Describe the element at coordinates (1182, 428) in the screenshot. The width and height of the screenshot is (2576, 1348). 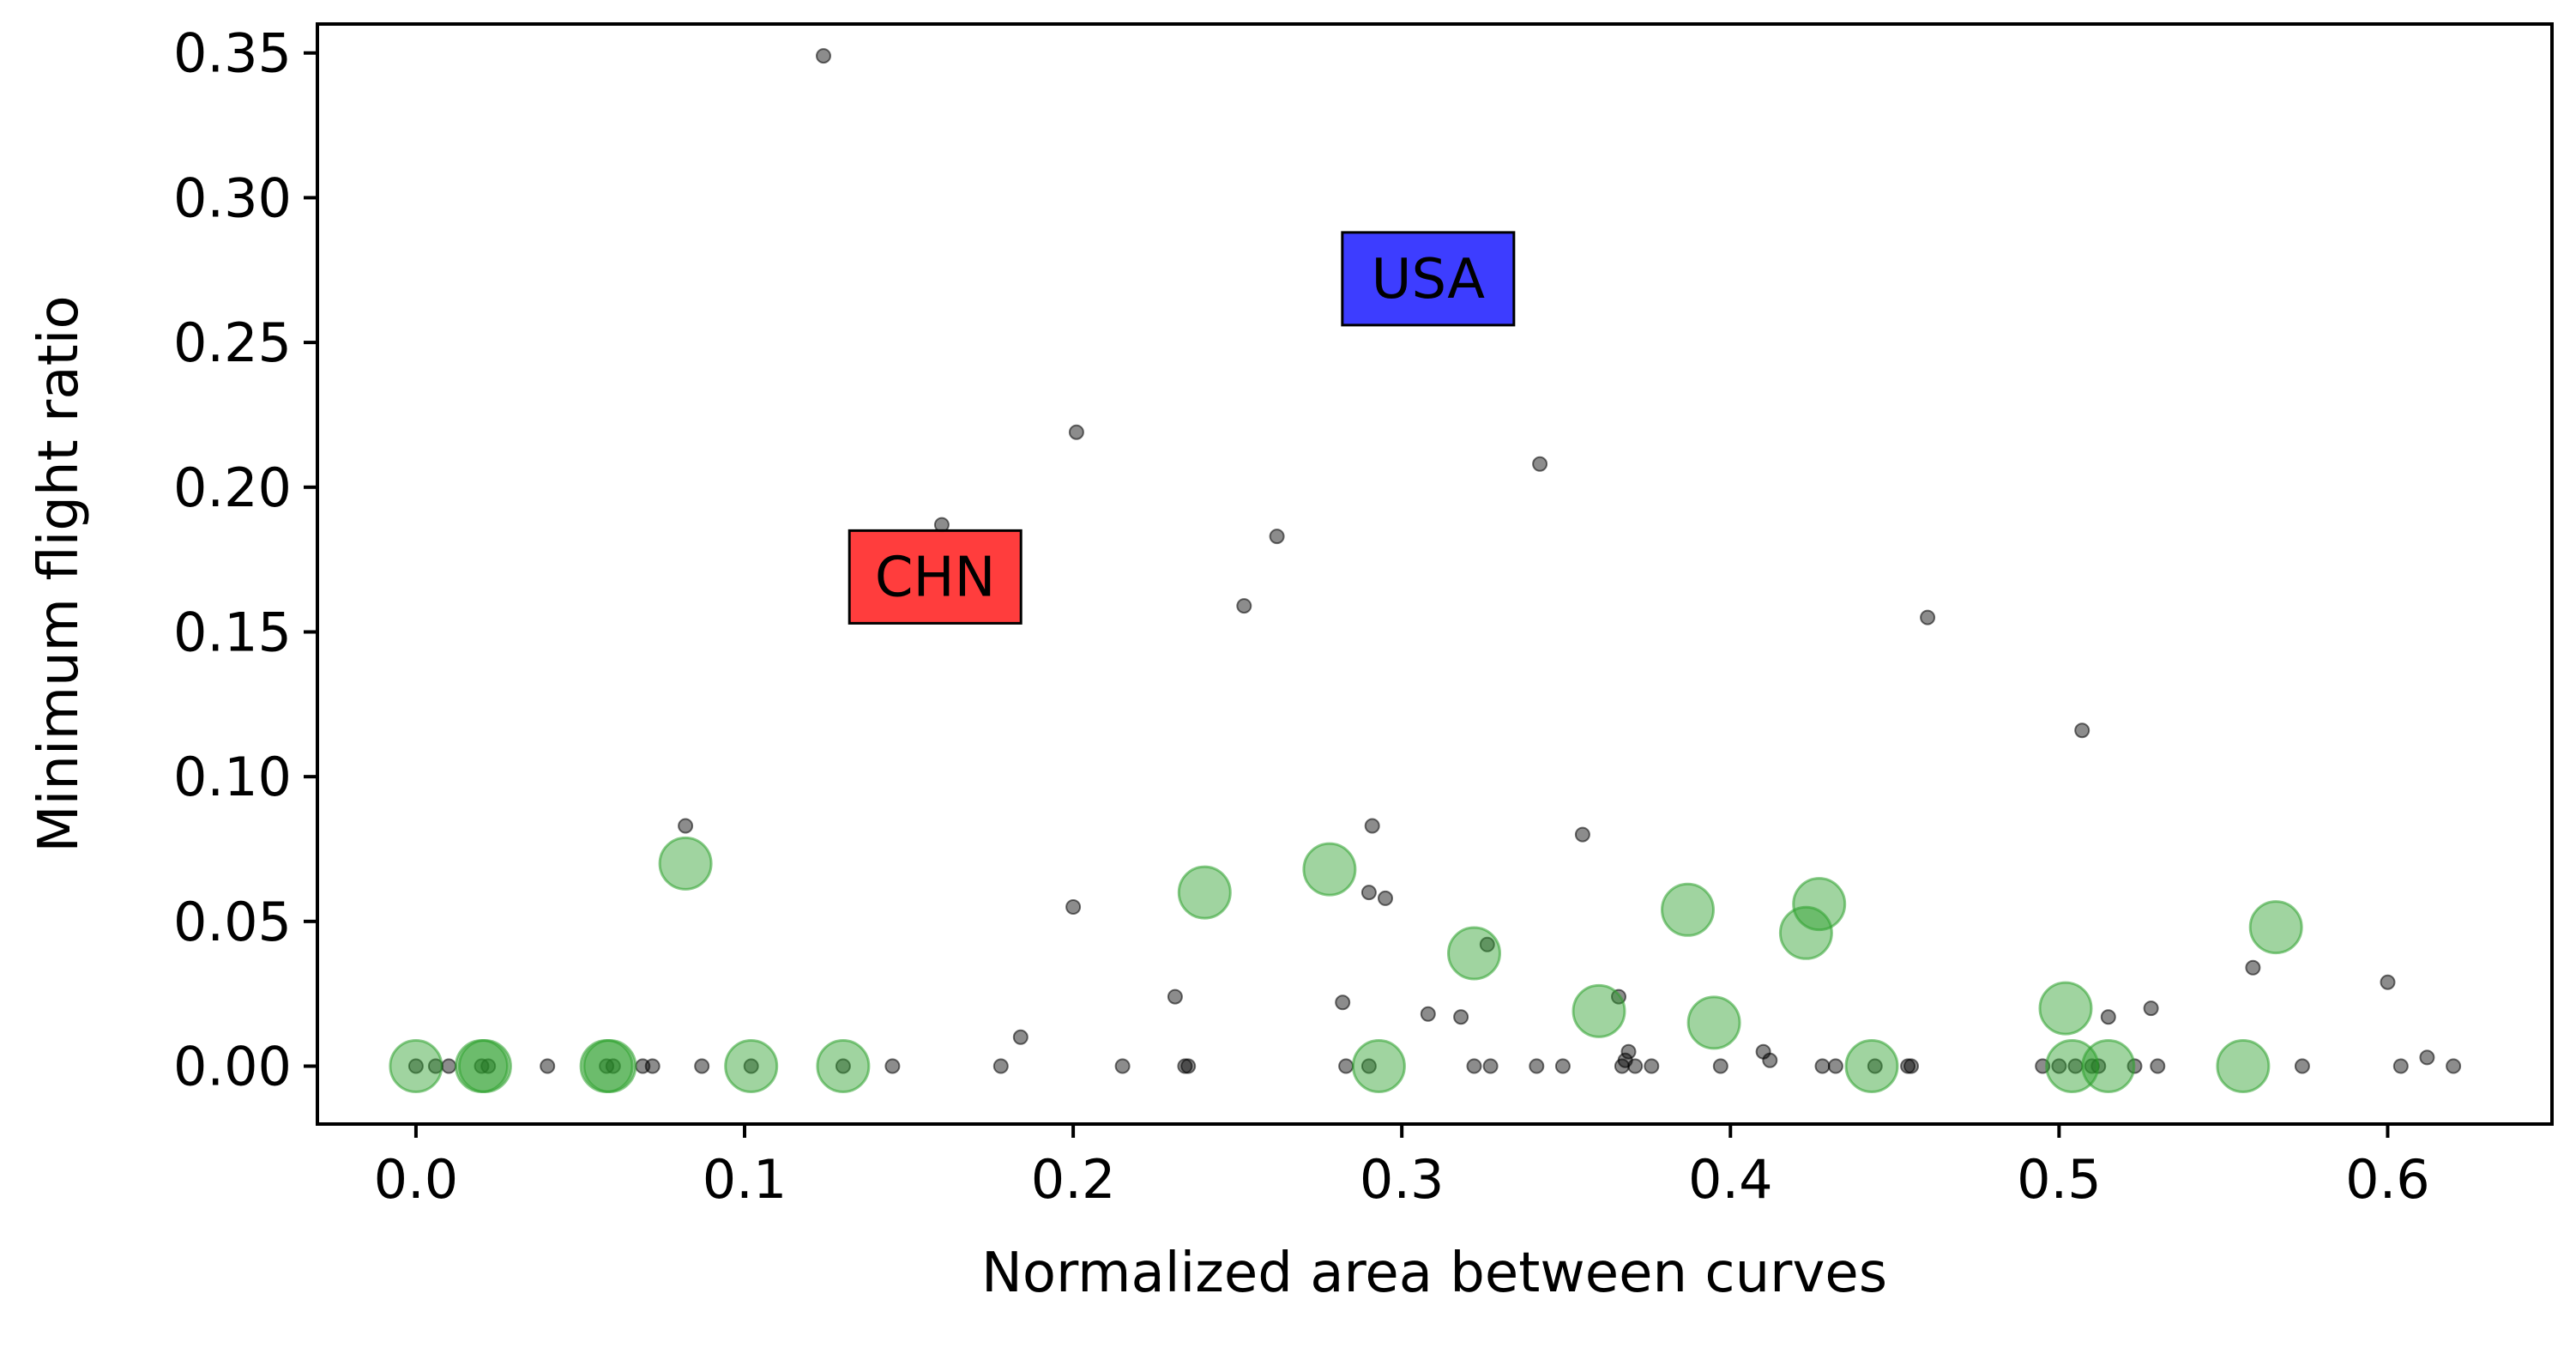
I see `annotations-layer: USA CHN` at that location.